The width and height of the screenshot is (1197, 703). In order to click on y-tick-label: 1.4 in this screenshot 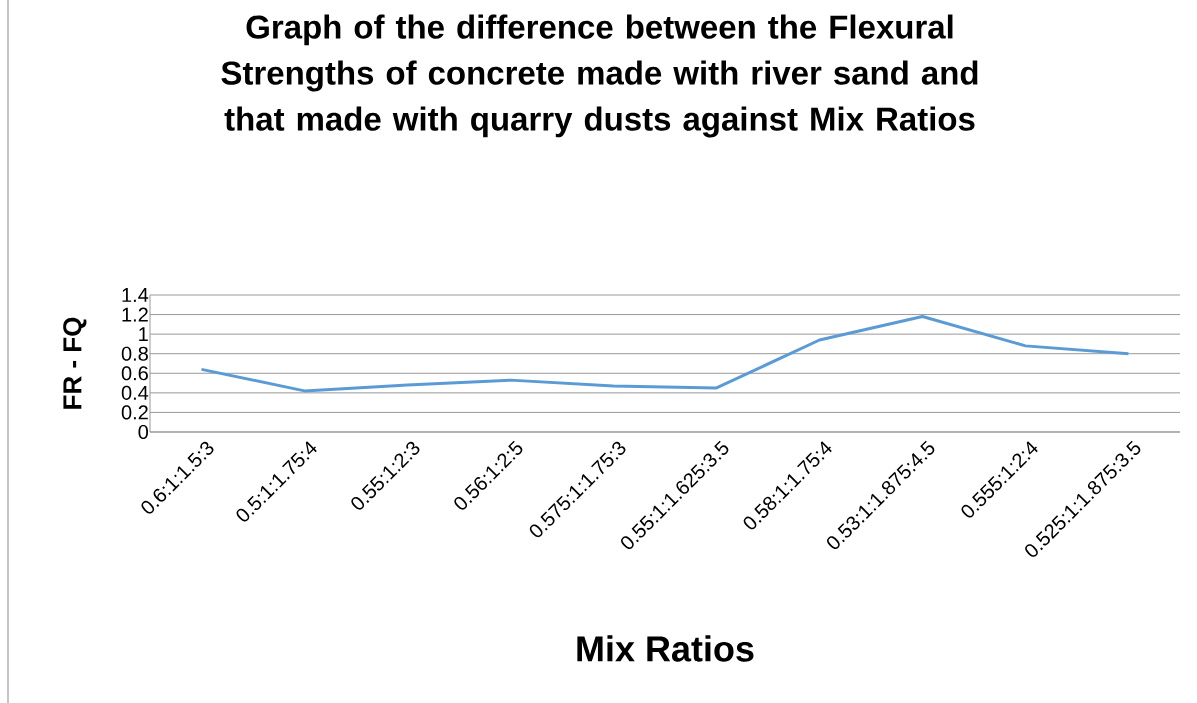, I will do `click(135, 295)`.